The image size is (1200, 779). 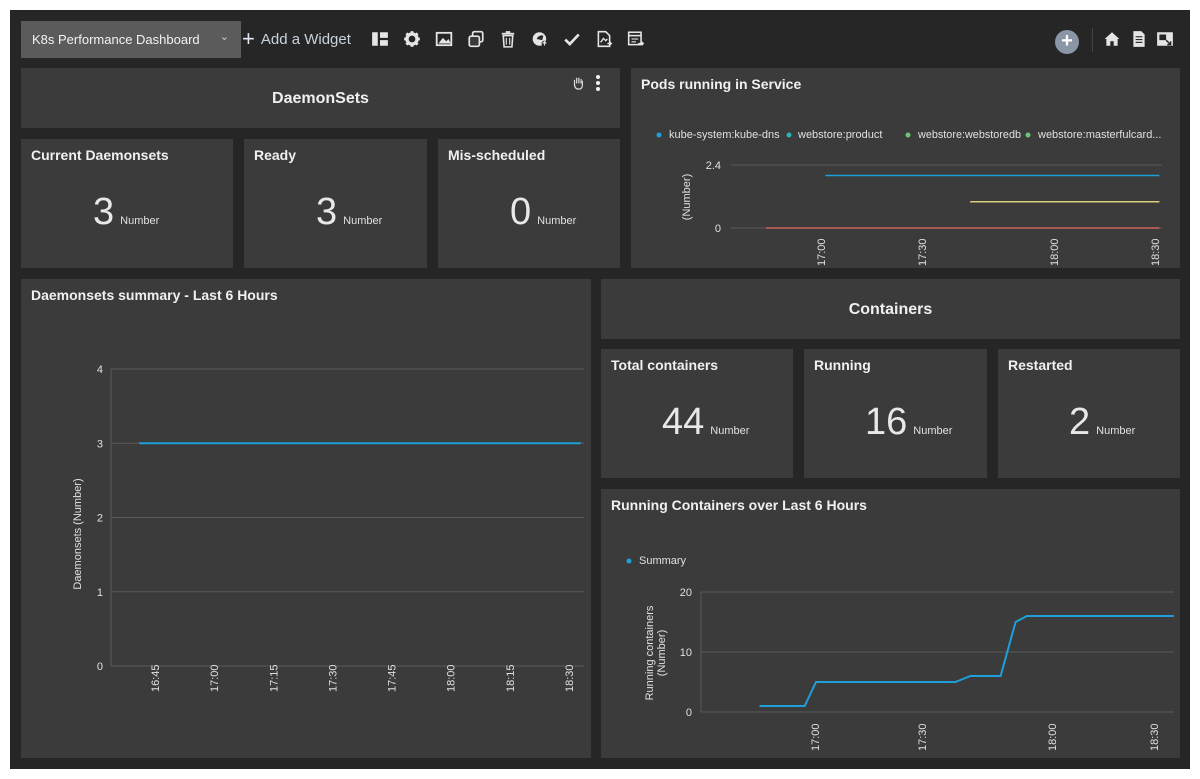 What do you see at coordinates (721, 84) in the screenshot?
I see `pods-running-title: Pods running in Service` at bounding box center [721, 84].